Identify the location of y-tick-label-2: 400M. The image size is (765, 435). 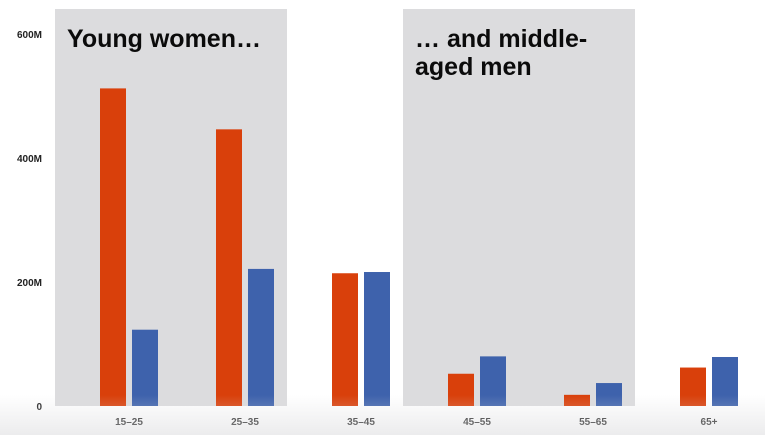
(29, 159).